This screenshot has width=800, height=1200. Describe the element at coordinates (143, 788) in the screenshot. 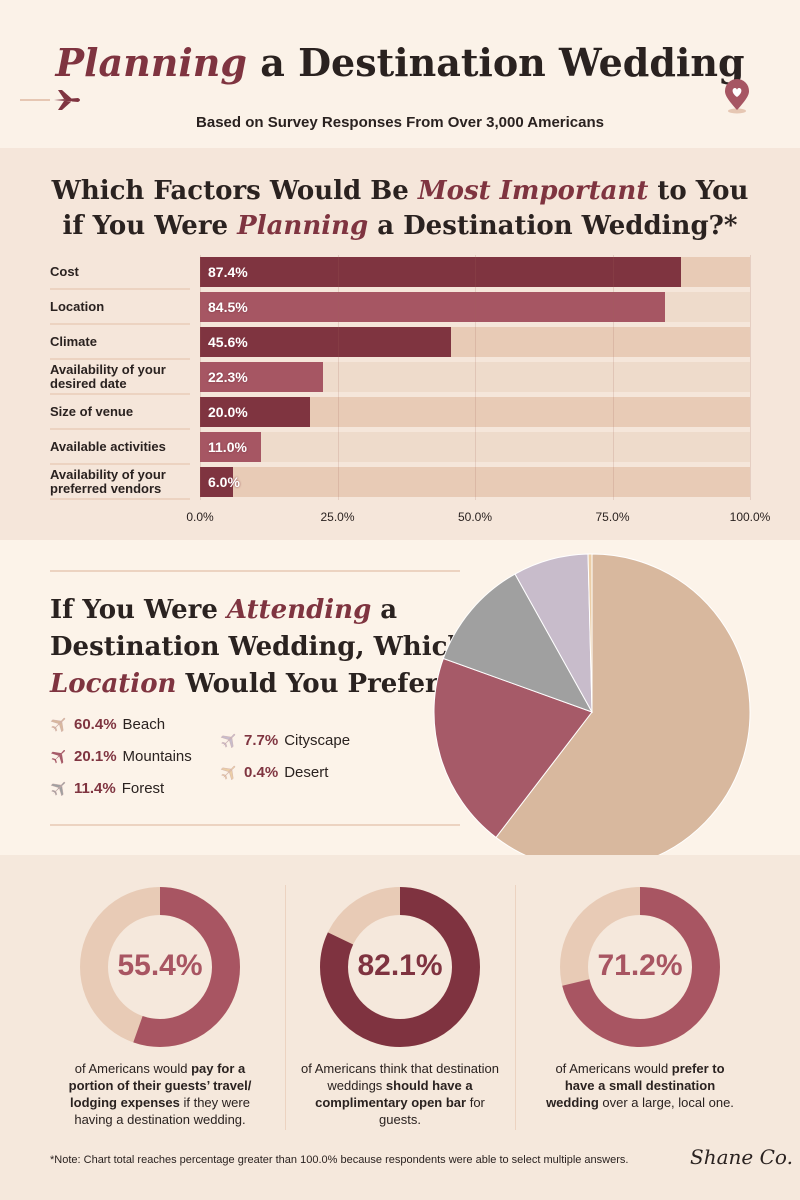

I see `legend-label: Forest` at that location.